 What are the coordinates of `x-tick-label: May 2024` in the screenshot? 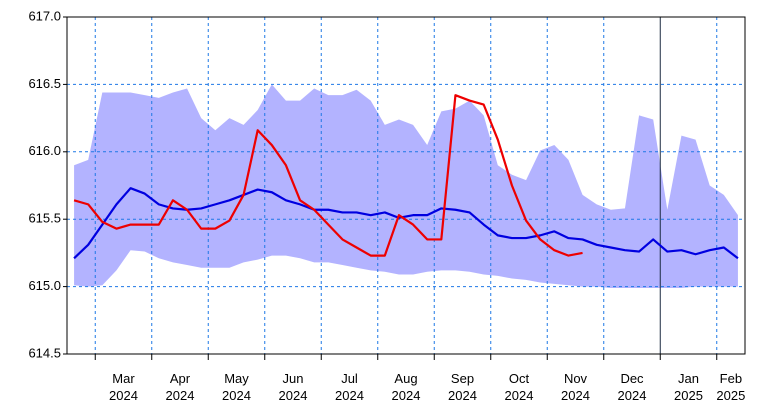 It's located at (236, 387).